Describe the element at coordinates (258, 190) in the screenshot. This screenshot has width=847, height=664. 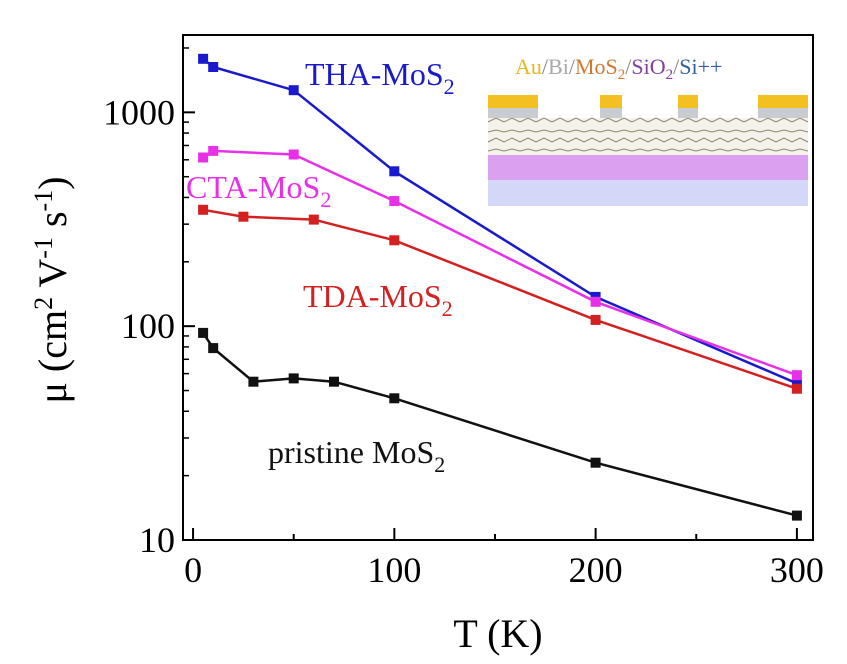
I see `series-label: CTA-MoS2` at that location.